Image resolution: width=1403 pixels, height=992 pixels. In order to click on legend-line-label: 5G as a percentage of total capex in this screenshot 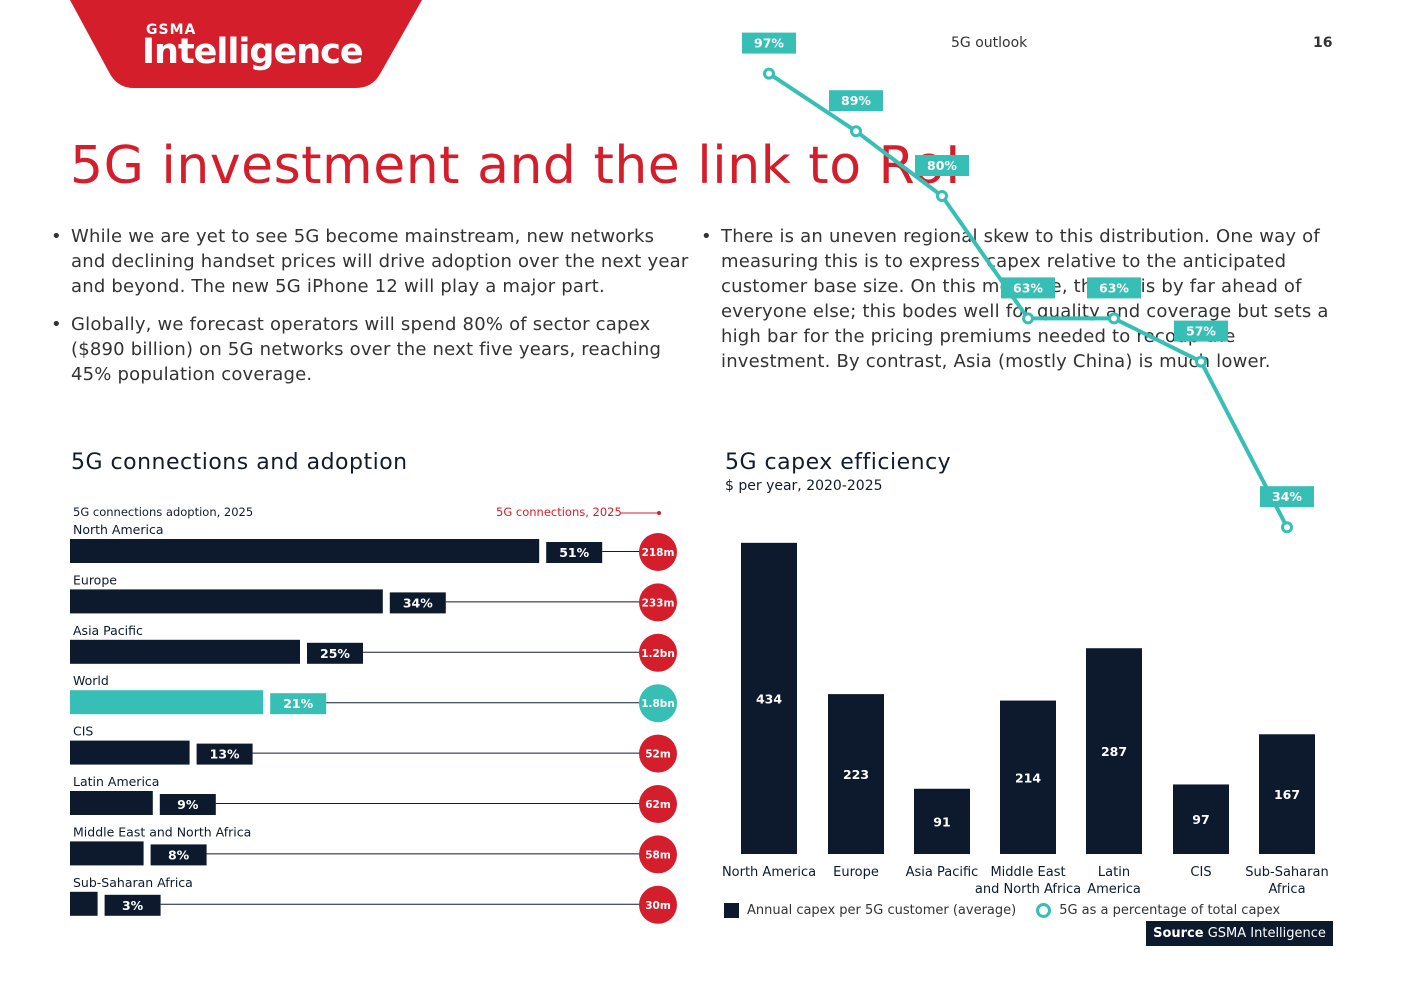, I will do `click(1170, 910)`.